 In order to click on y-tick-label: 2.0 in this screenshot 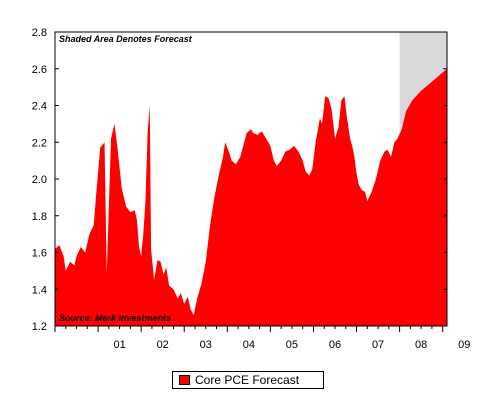, I will do `click(39, 180)`.